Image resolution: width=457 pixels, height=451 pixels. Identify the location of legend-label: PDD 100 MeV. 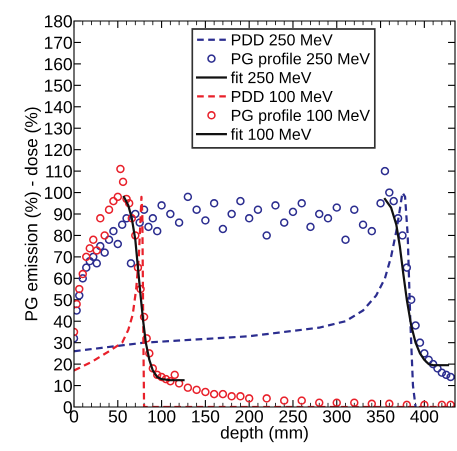
(282, 96).